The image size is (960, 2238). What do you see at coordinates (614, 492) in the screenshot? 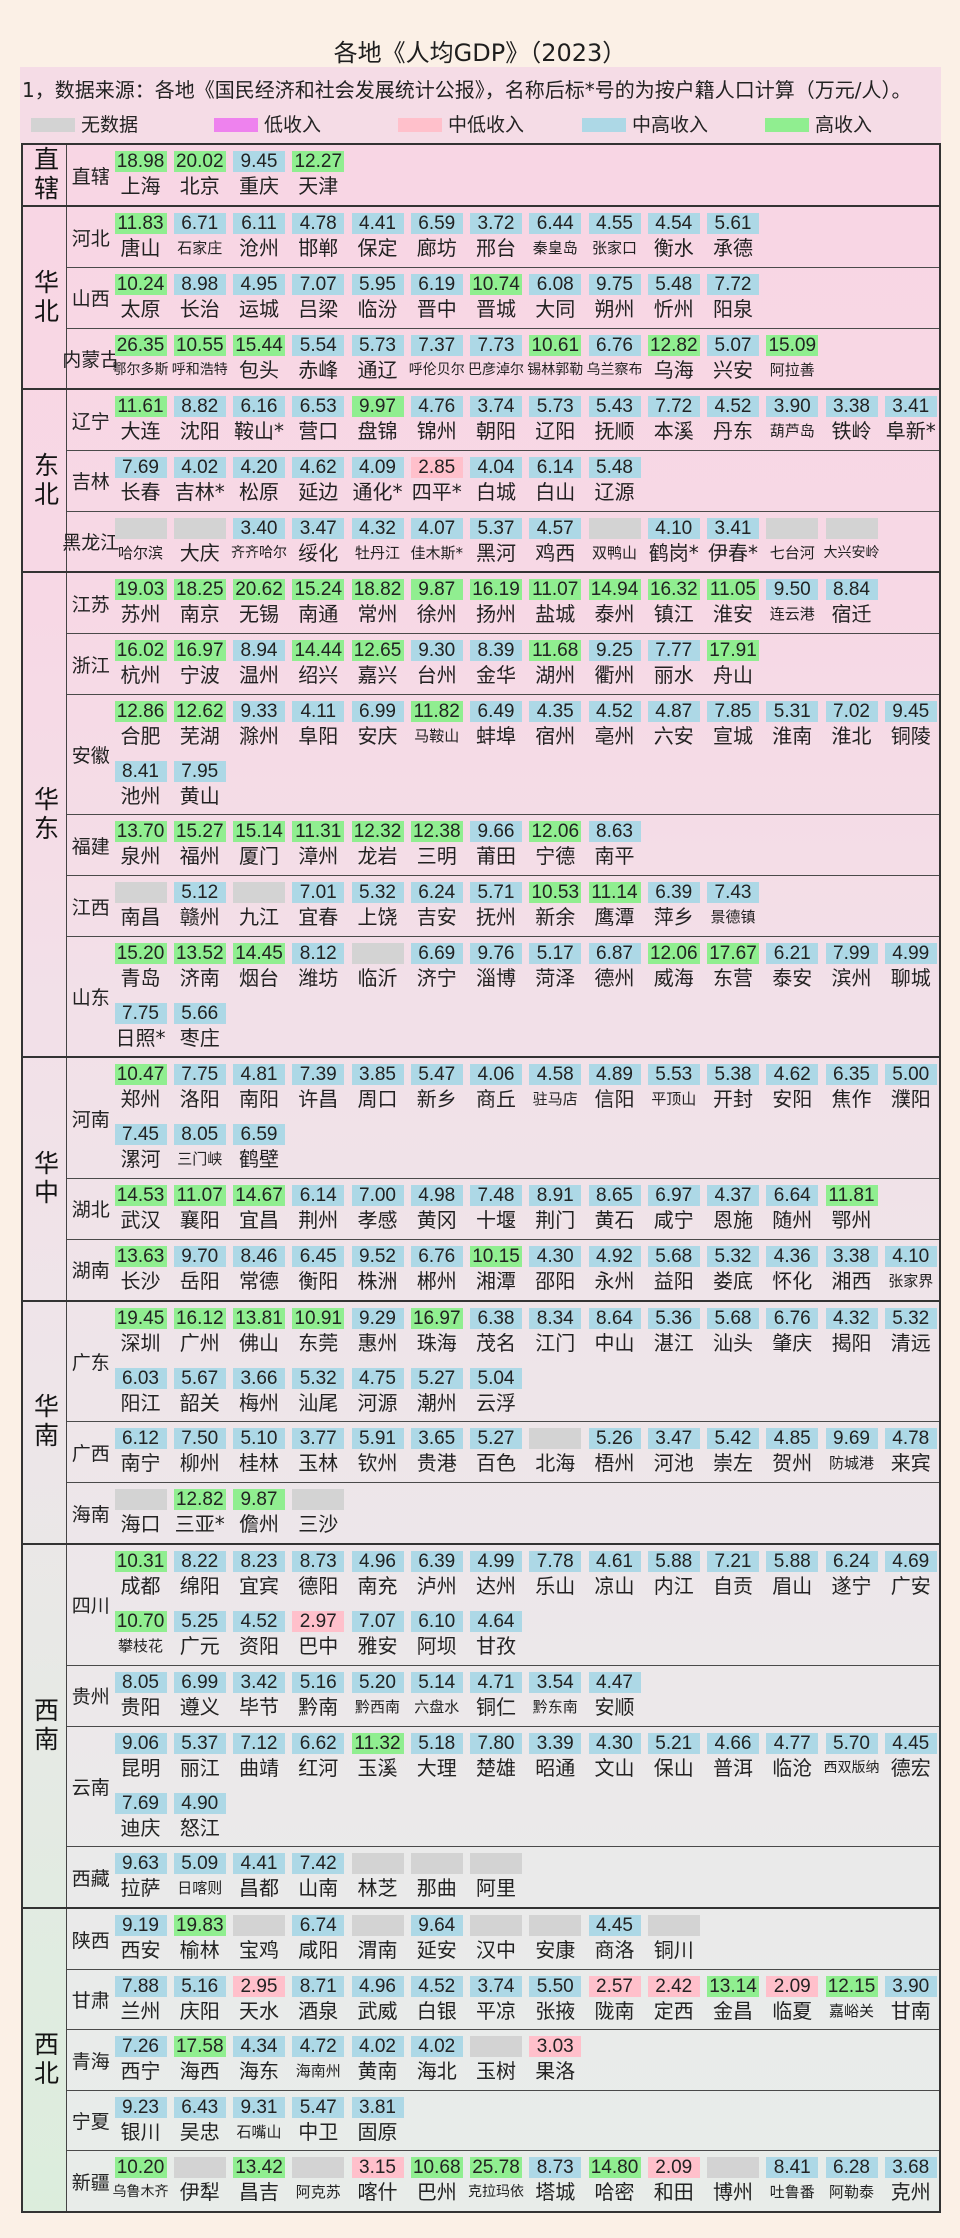
I see `city-name: 辽源` at bounding box center [614, 492].